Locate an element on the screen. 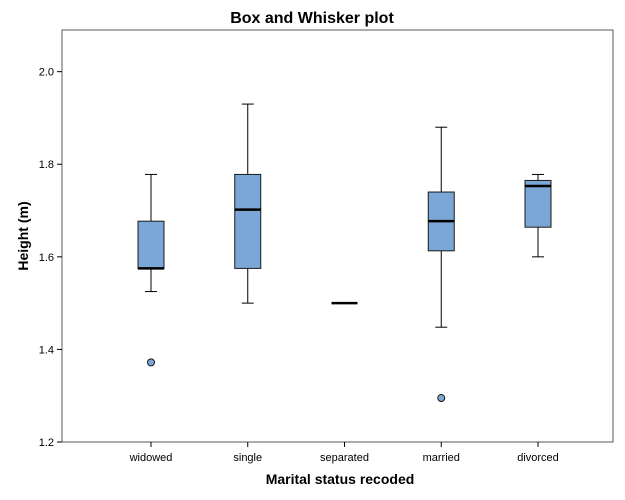  x-tick-label: married is located at coordinates (441, 458).